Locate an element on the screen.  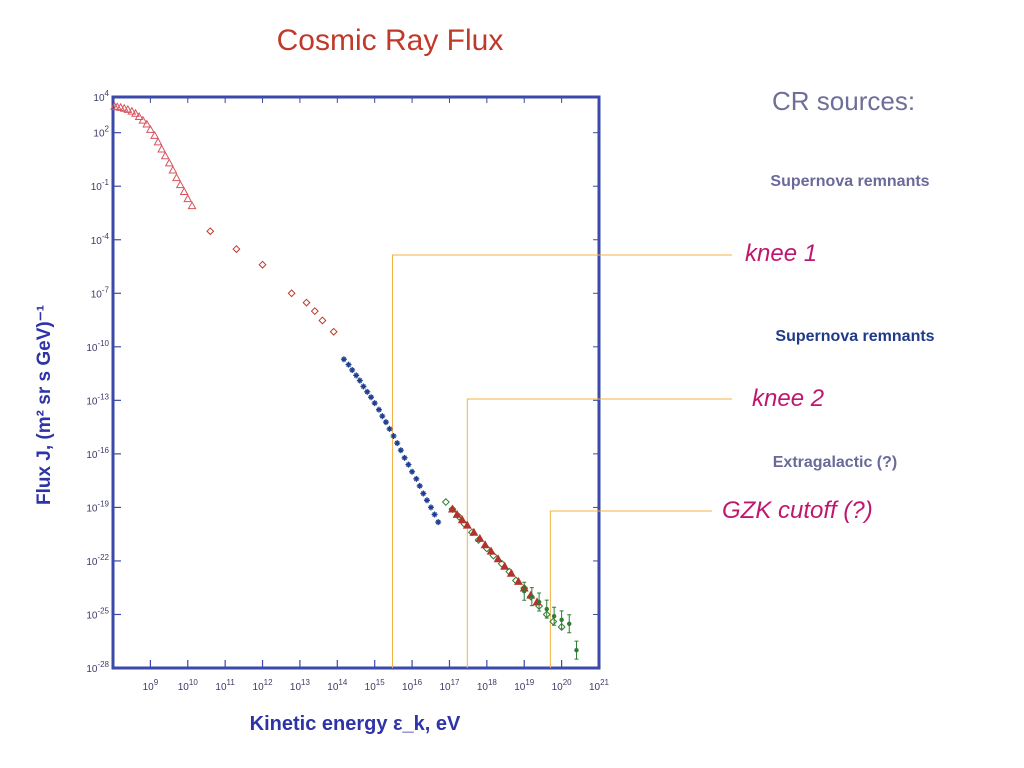
cr-sources-heading: CR sources: is located at coordinates (844, 101).